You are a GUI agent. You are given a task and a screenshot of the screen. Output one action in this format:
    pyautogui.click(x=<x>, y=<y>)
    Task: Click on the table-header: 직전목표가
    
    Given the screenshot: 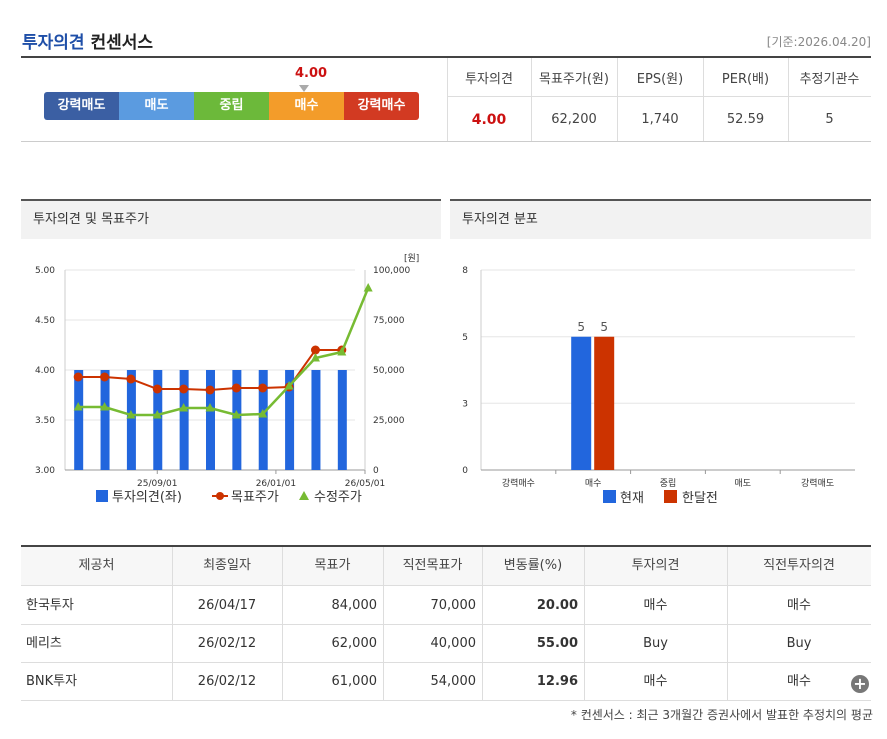 What is the action you would take?
    pyautogui.click(x=432, y=566)
    